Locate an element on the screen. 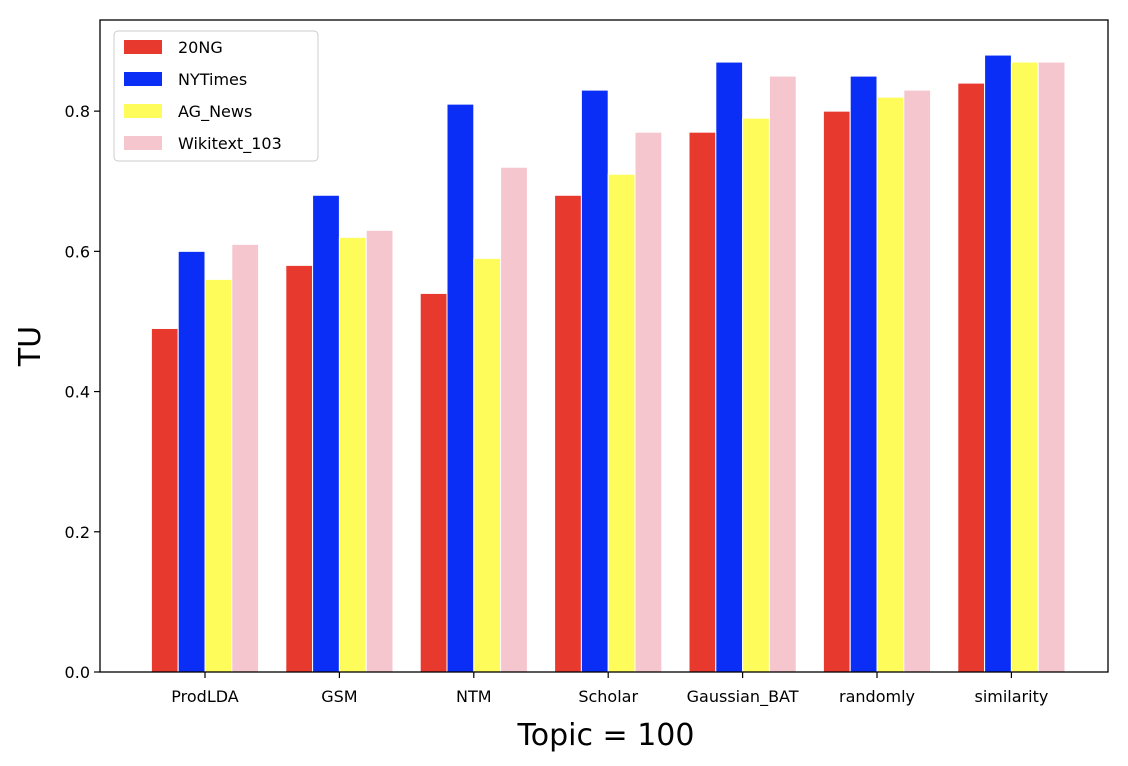  bar-20ng-prodlda is located at coordinates (164, 500).